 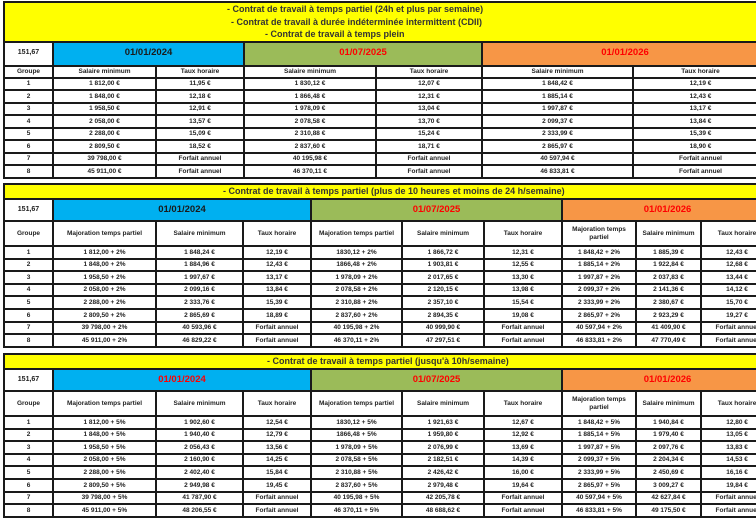 What do you see at coordinates (277, 485) in the screenshot?
I see `table-cell: 19,45 €` at bounding box center [277, 485].